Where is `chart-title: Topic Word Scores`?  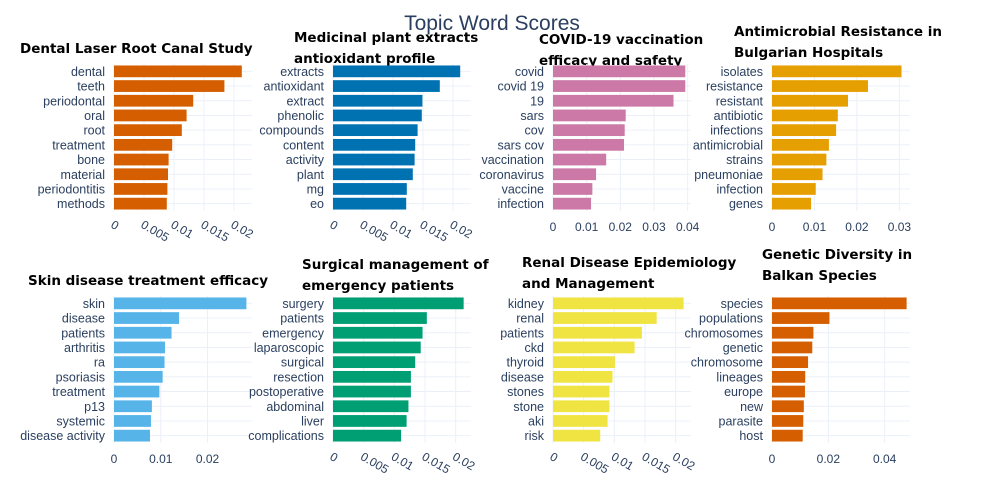
chart-title: Topic Word Scores is located at coordinates (492, 23).